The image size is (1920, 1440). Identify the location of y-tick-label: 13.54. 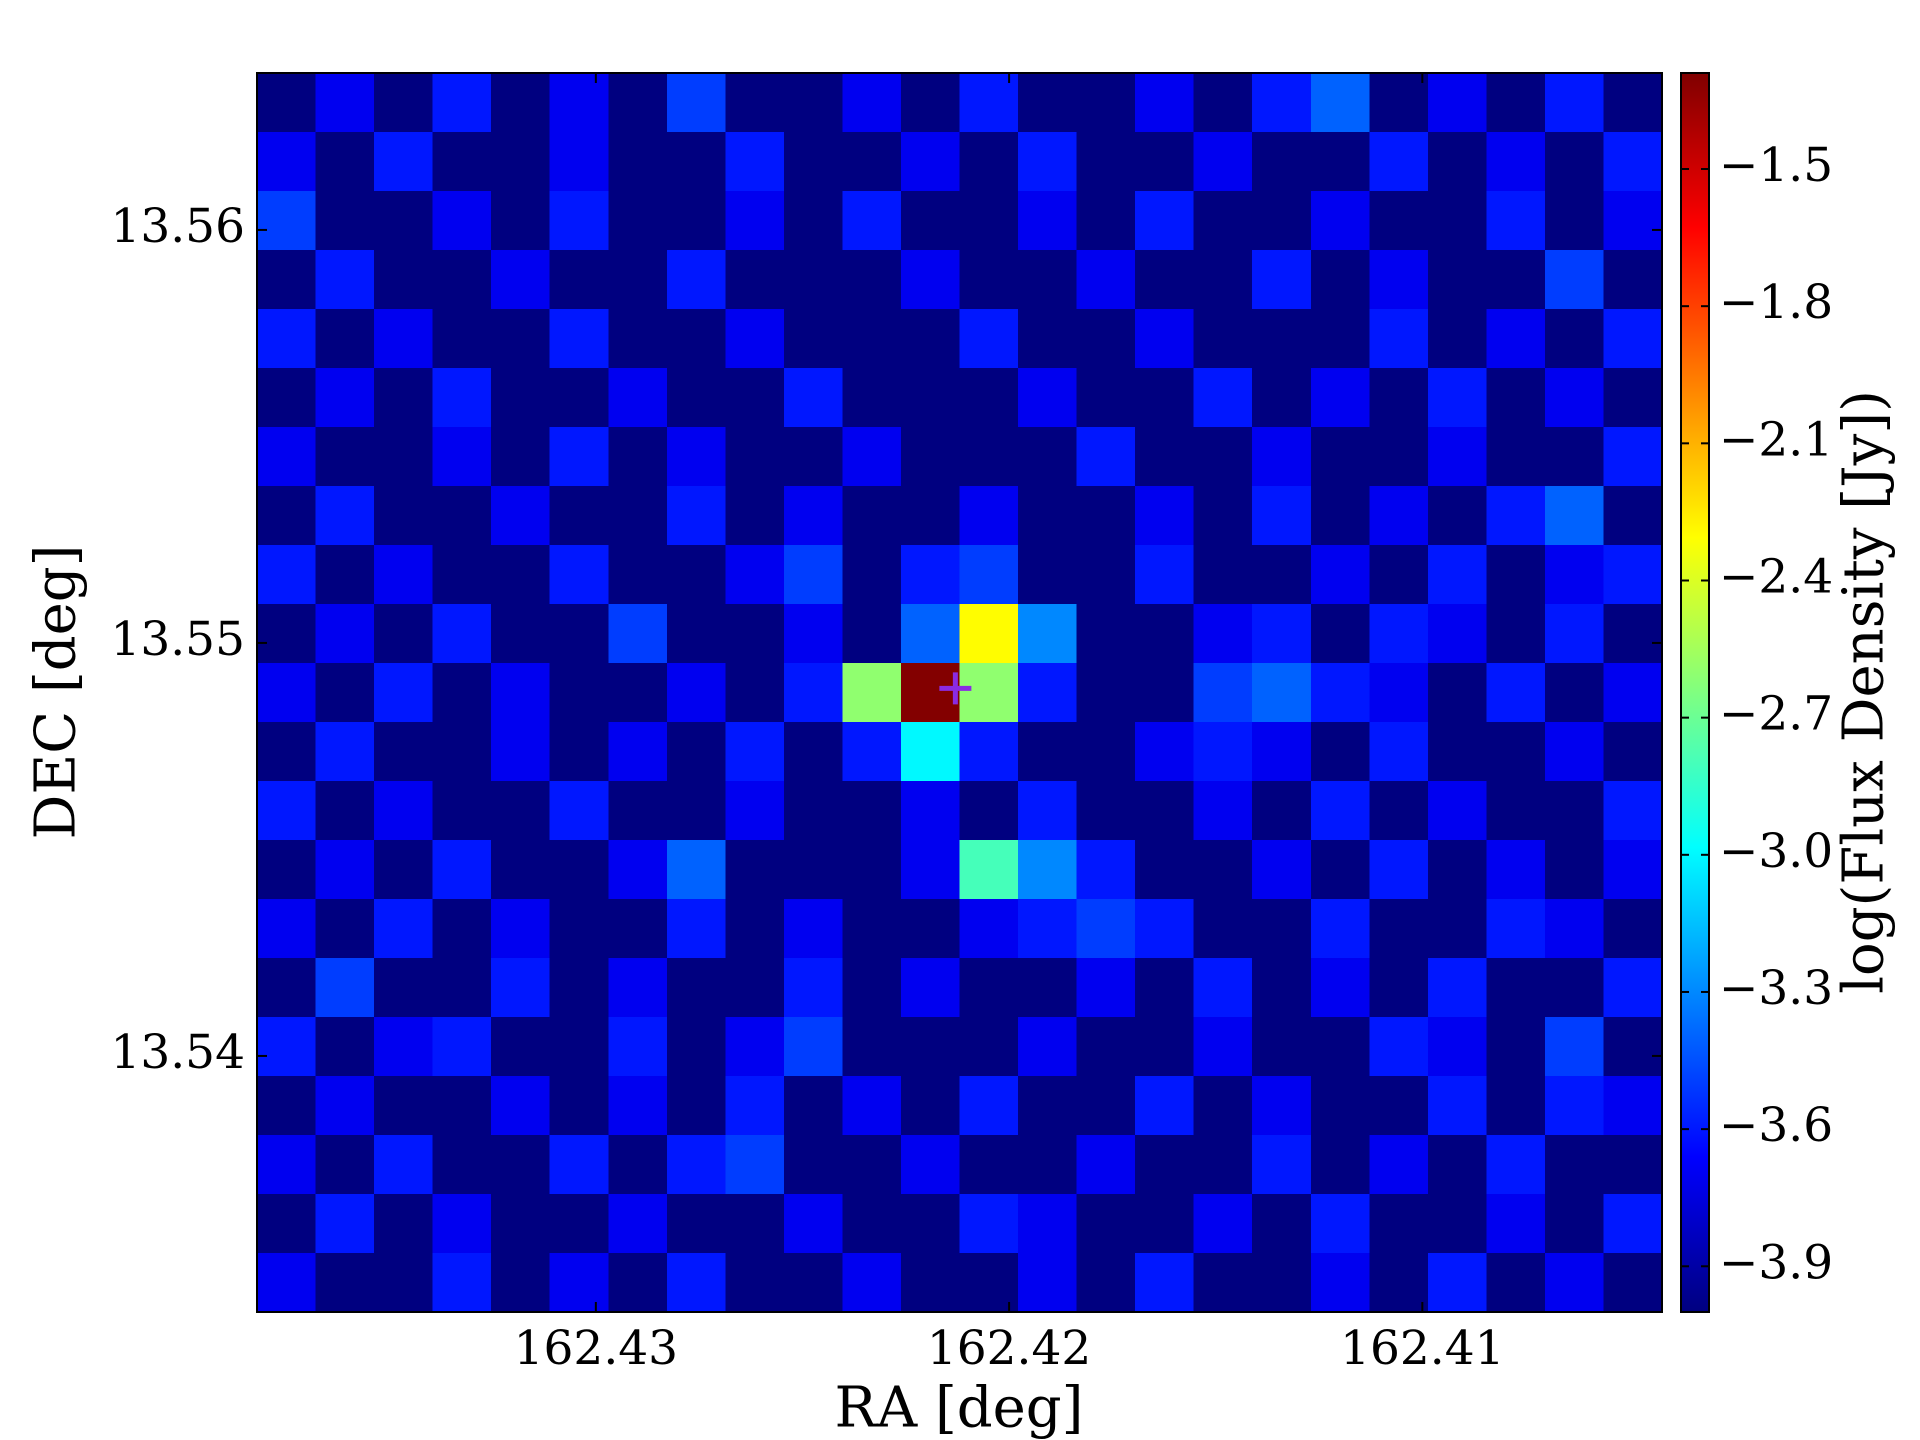
(177, 1052).